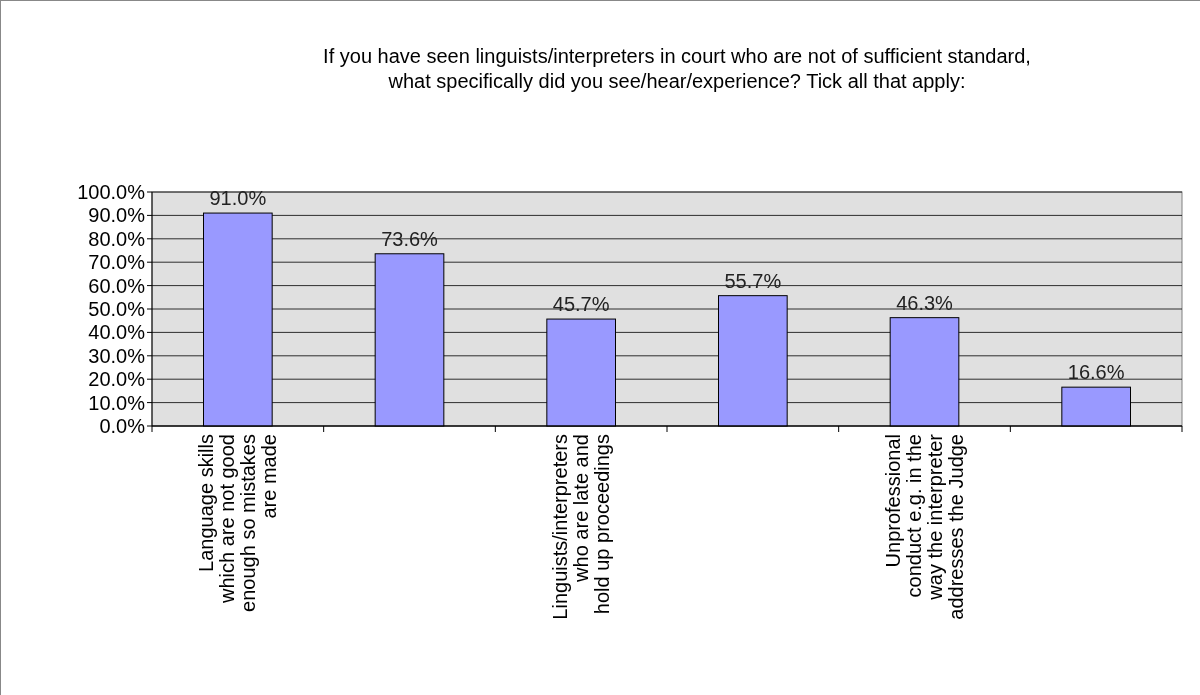 This screenshot has height=695, width=1200. I want to click on y-tick-label: 60.0%, so click(117, 285).